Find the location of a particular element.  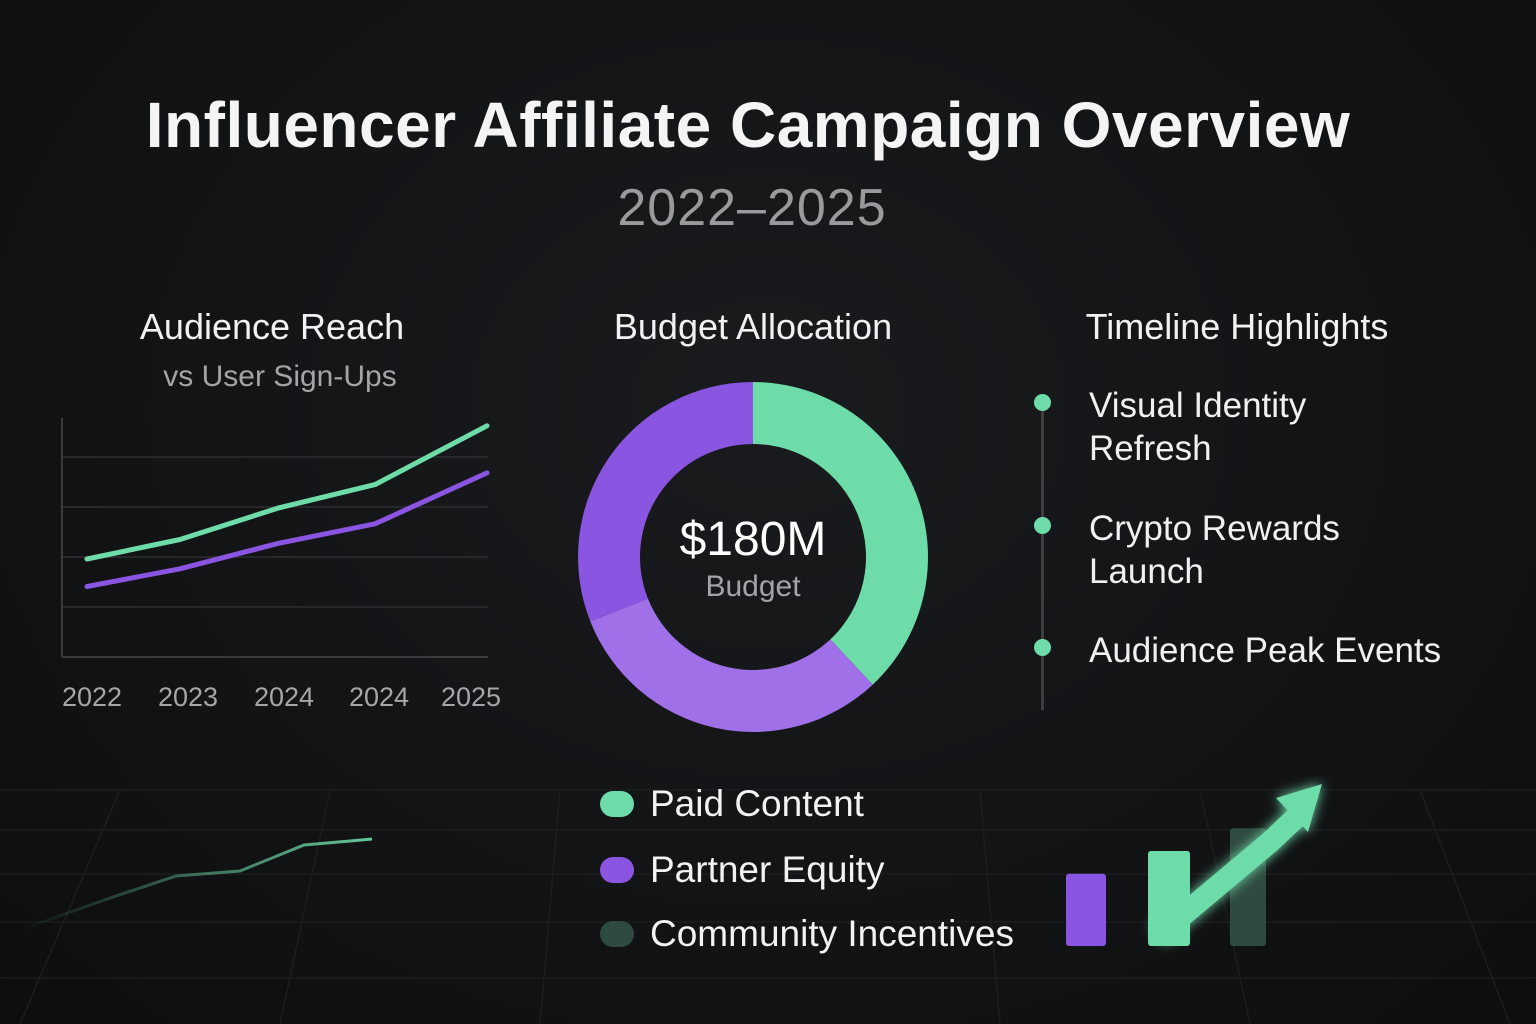

audience-reach-line-chart: 2022 2023 2024 2024 2025 is located at coordinates (281, 565).